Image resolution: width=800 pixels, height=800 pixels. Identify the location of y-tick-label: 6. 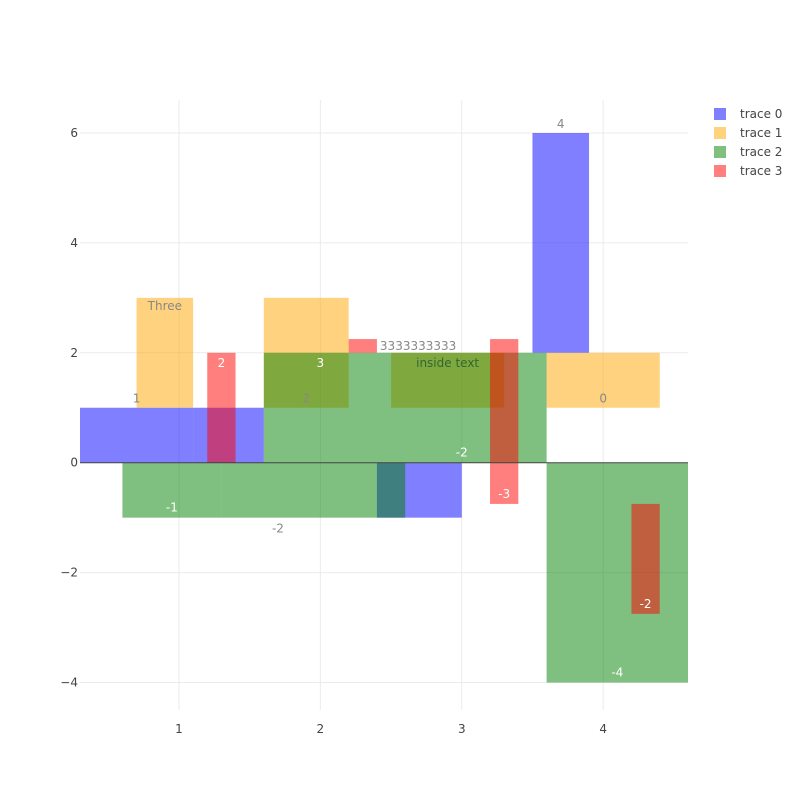
(74, 133).